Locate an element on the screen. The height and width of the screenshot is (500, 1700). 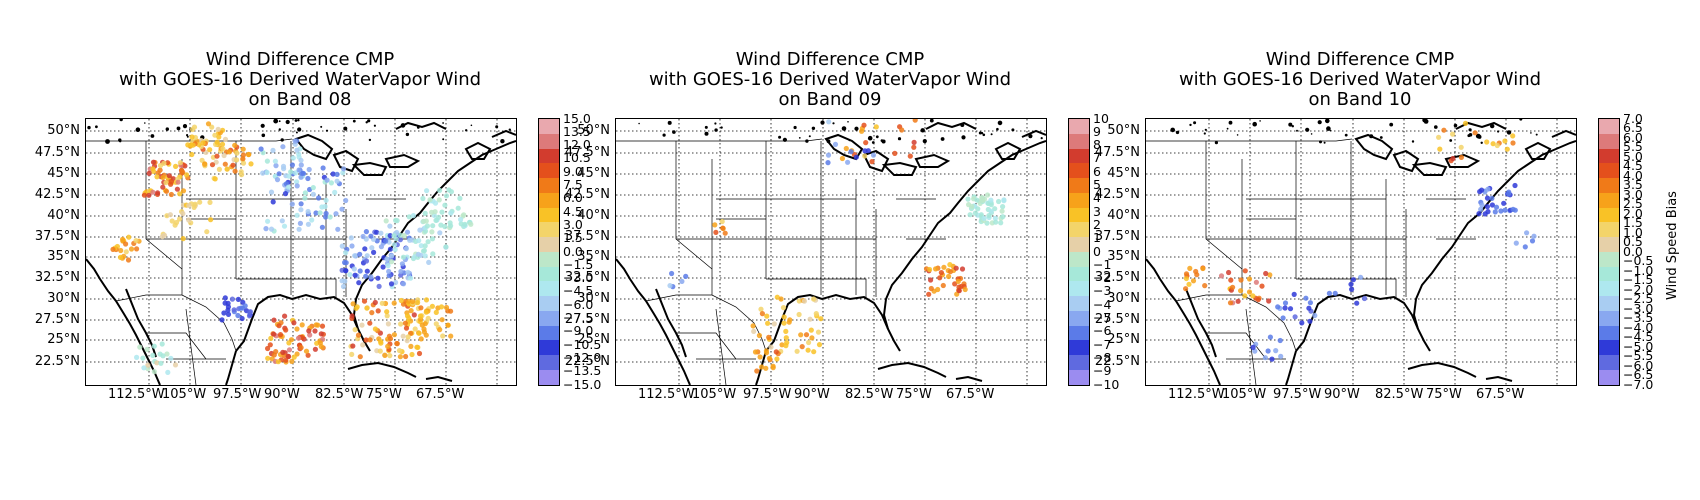
colorbar-tick-label: −10.5 is located at coordinates (582, 344).